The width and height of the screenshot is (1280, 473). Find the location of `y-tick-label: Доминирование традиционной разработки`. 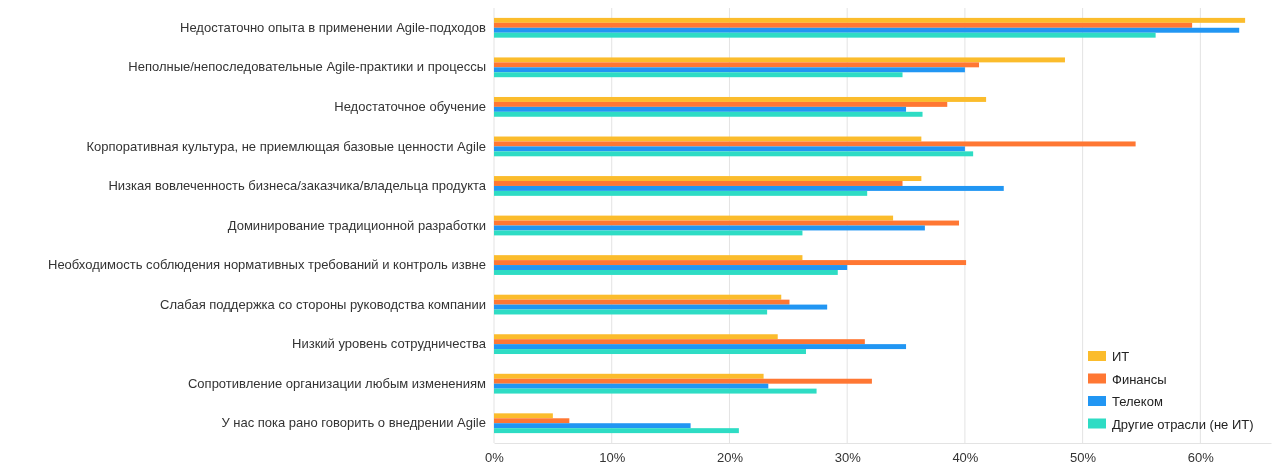

y-tick-label: Доминирование традиционной разработки is located at coordinates (356, 225).